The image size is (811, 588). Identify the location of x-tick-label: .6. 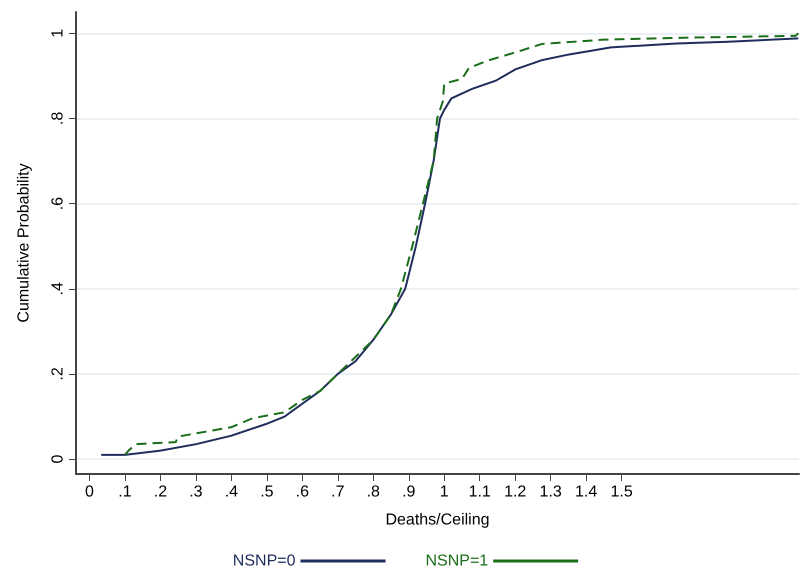
(303, 492).